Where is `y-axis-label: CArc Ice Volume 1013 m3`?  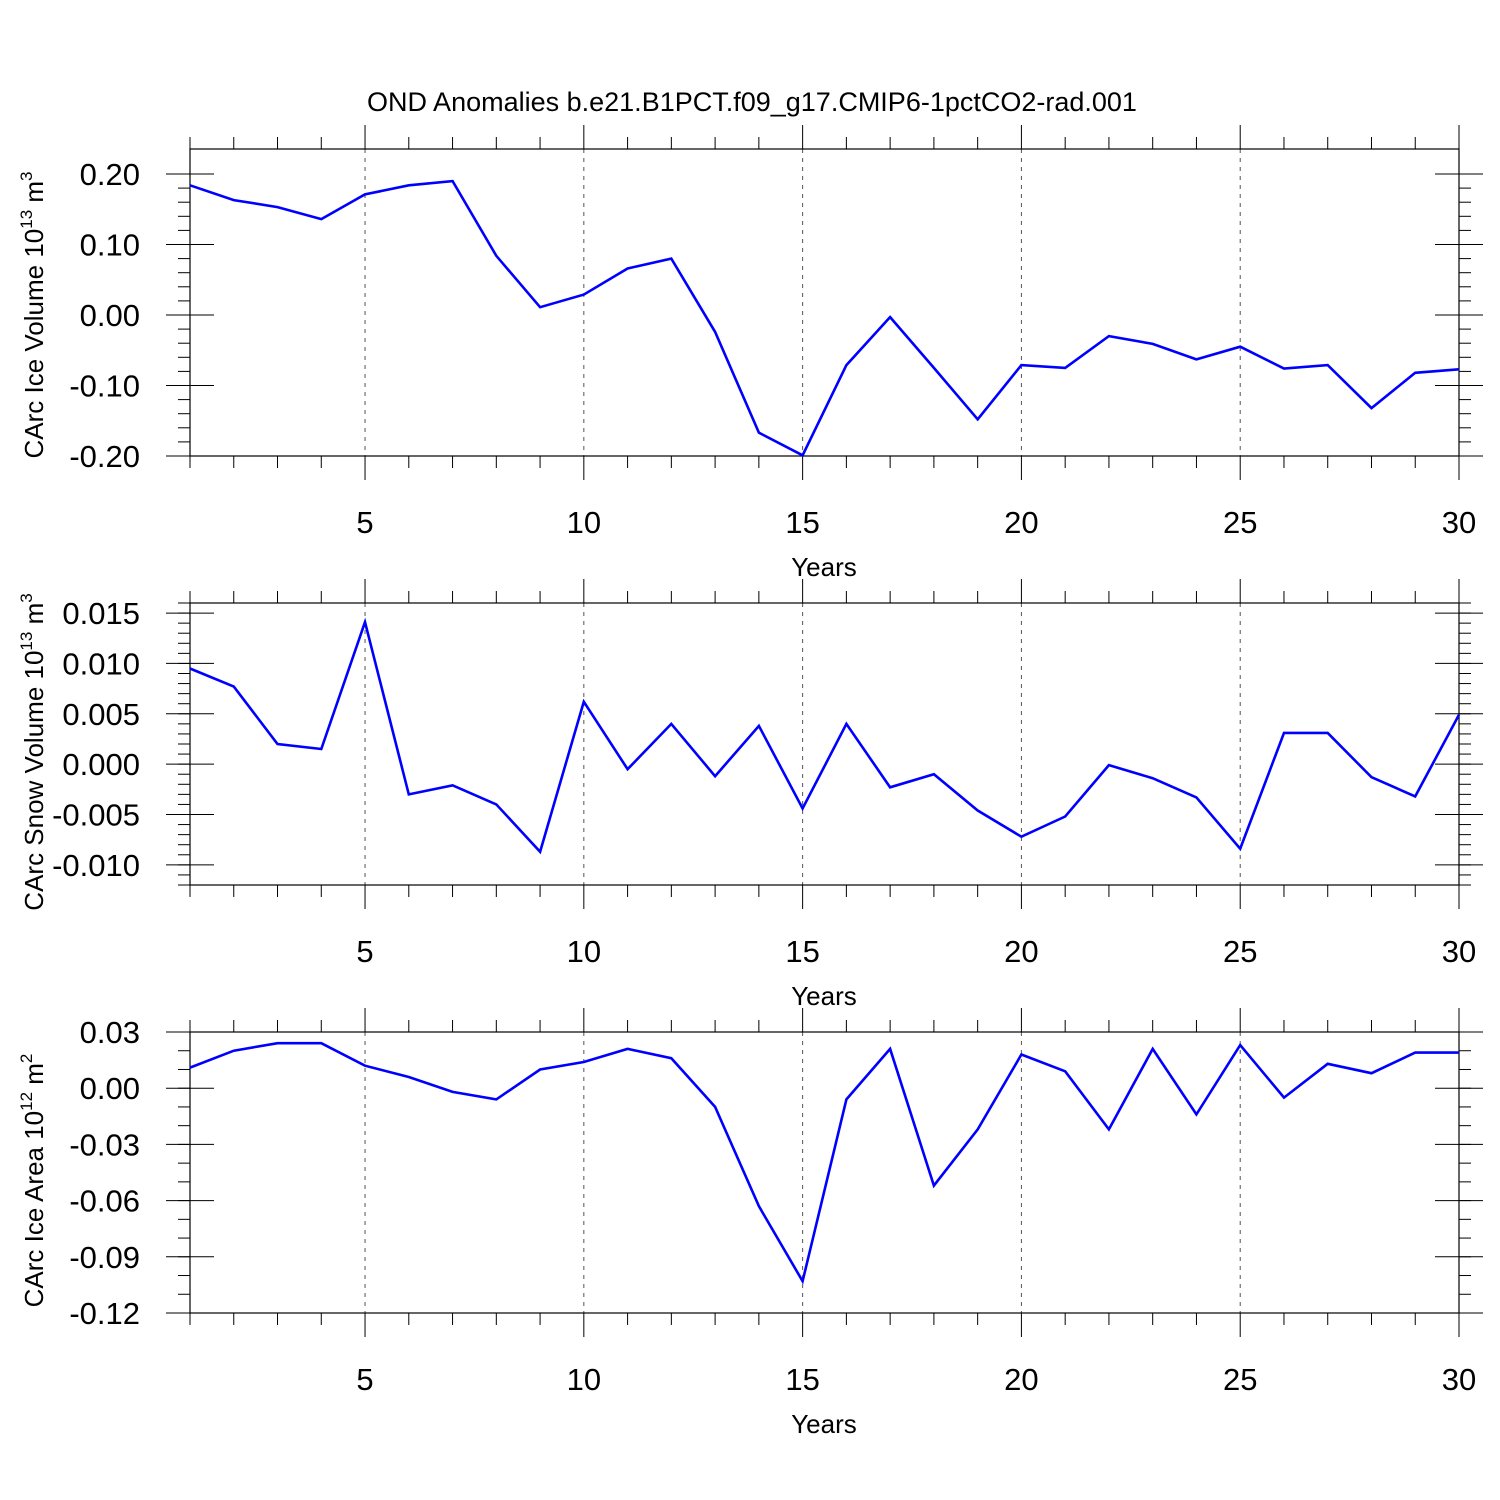 y-axis-label: CArc Ice Volume 1013 m3 is located at coordinates (33, 314).